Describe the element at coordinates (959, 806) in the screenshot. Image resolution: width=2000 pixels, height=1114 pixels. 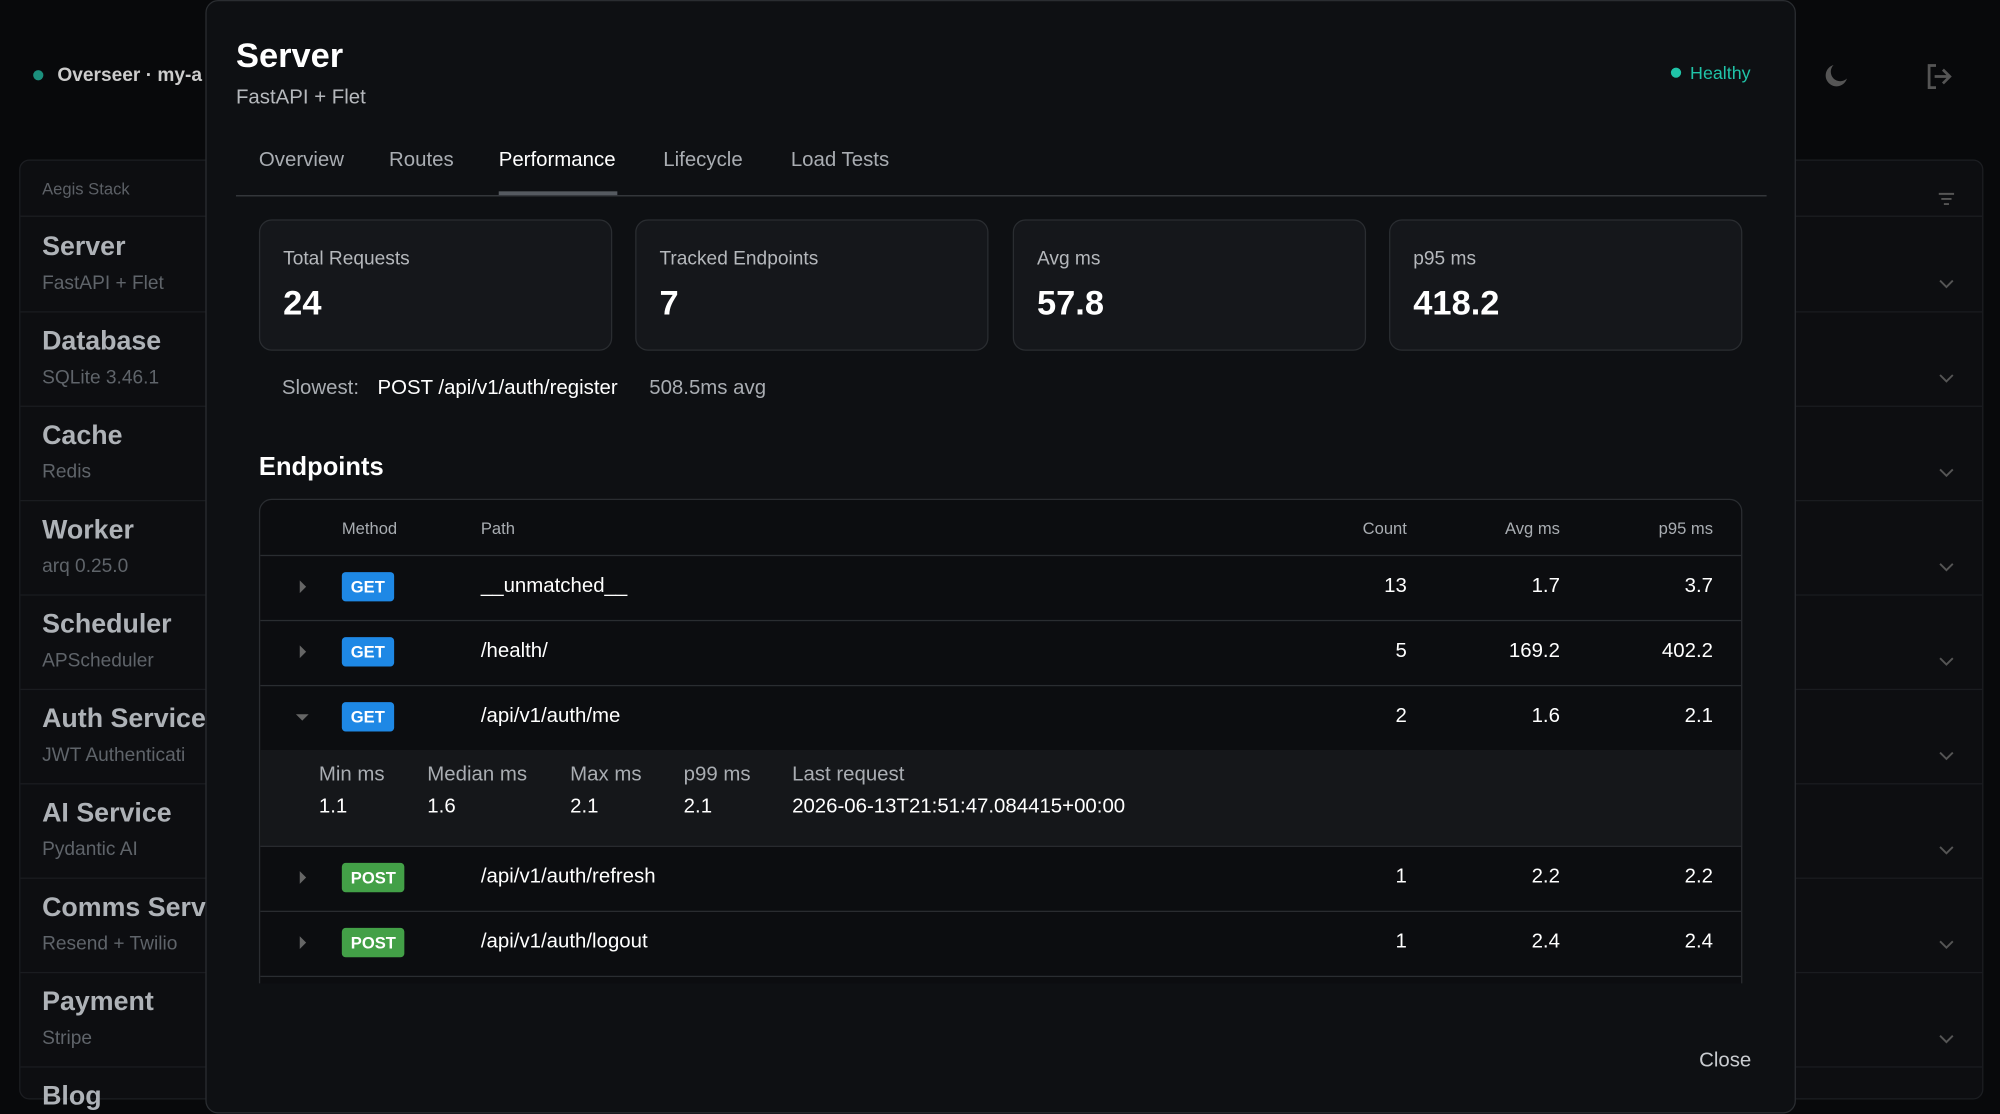
I see `detail-value: 2026-06-13T21:51:47.084415+00:00` at that location.